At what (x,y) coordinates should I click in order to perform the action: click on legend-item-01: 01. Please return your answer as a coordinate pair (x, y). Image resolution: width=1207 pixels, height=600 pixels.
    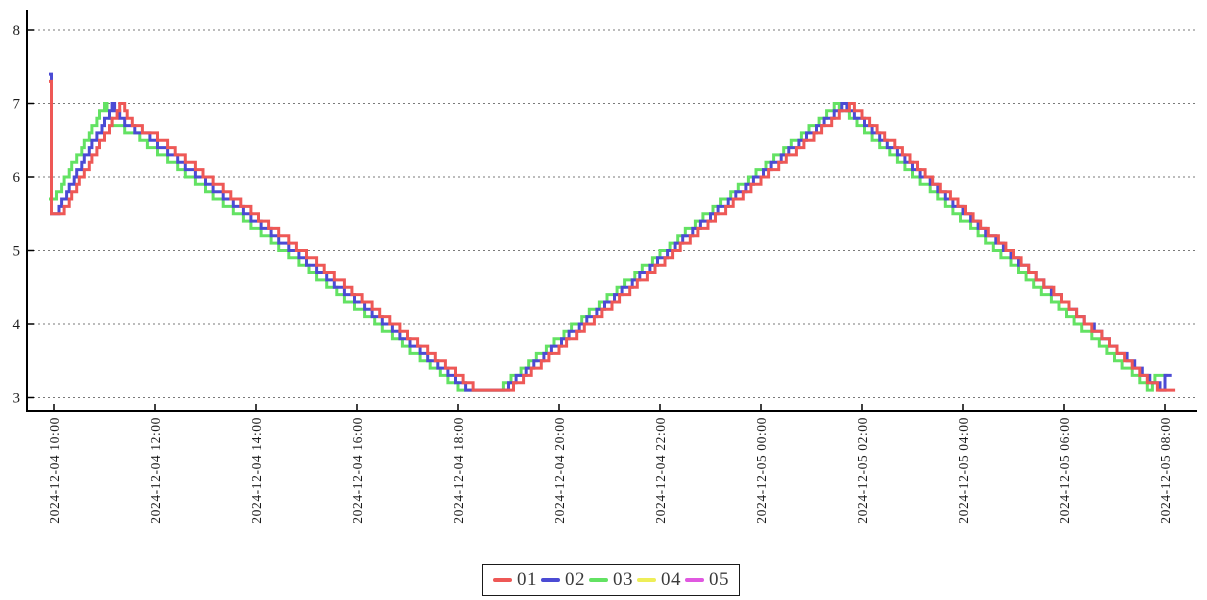
    Looking at the image, I should click on (515, 580).